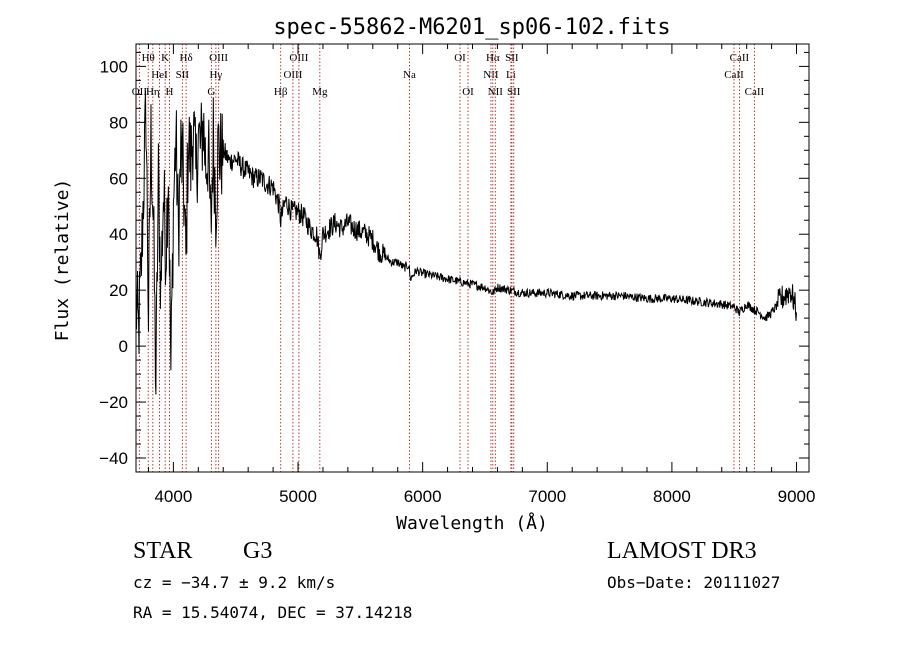 The height and width of the screenshot is (649, 900). I want to click on redshift-text: cz = −34.7 ± 9.2 km/s, so click(234, 582).